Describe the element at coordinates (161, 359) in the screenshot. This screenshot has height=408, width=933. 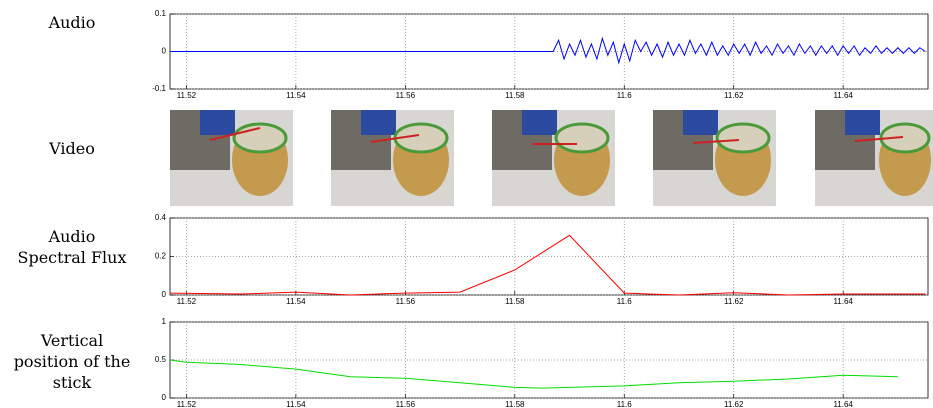
I see `y-tick-label: 0.5` at that location.